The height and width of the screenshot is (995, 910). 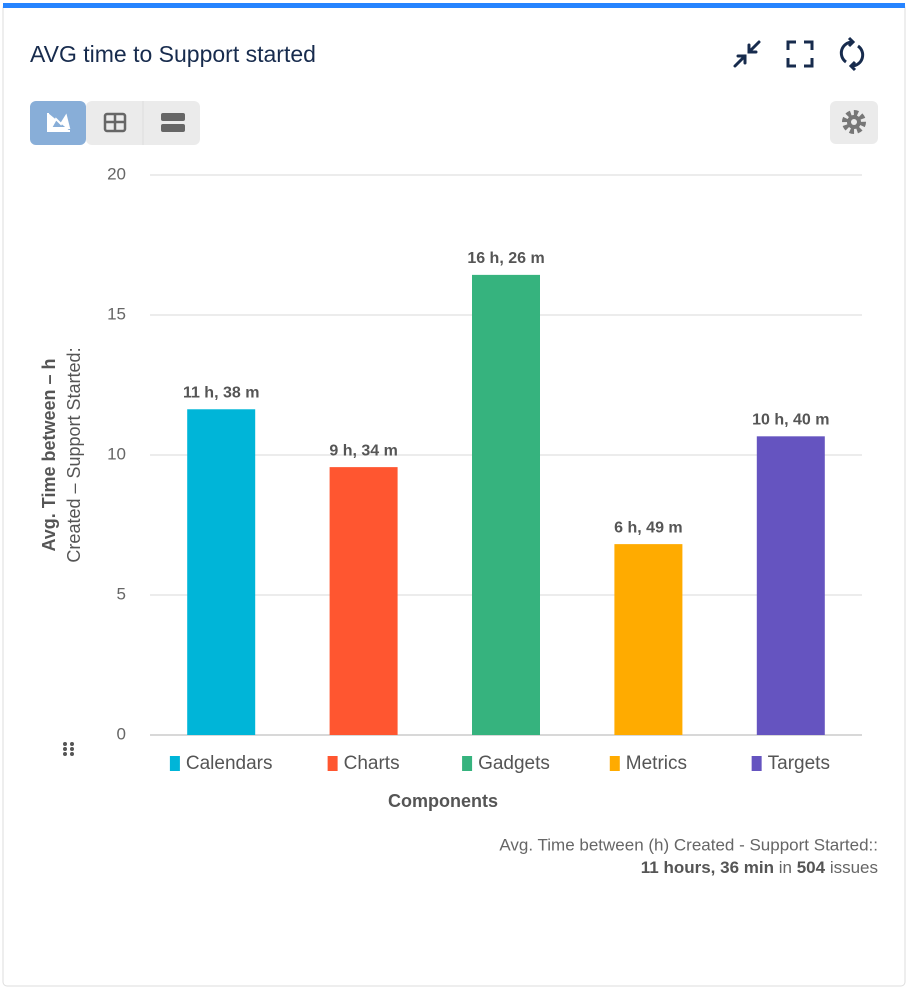 I want to click on fullscreen-icon, so click(x=800, y=54).